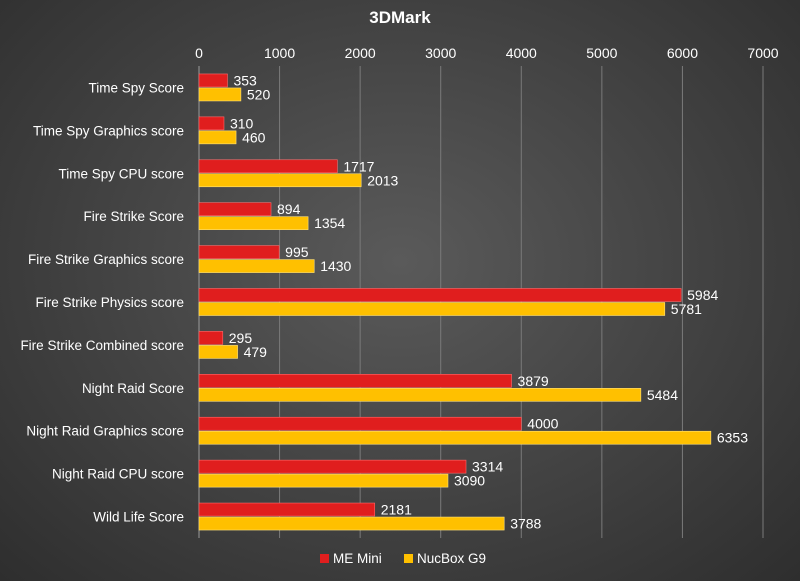  What do you see at coordinates (487, 467) in the screenshot?
I see `data-label: 3314` at bounding box center [487, 467].